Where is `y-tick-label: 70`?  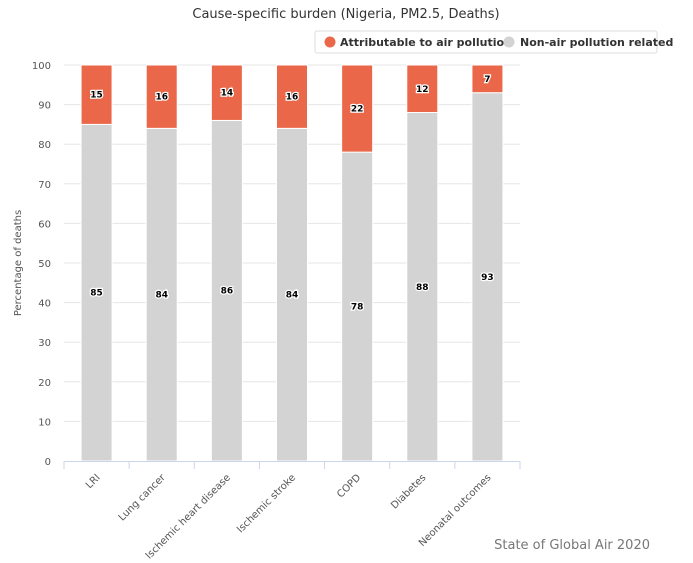 y-tick-label: 70 is located at coordinates (44, 185).